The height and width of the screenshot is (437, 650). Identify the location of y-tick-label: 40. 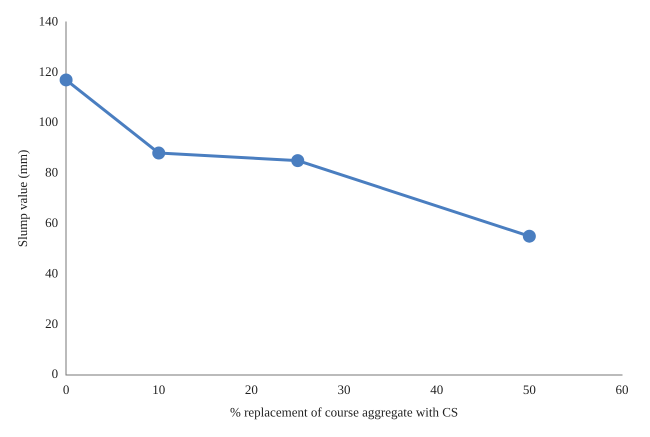
(51, 272).